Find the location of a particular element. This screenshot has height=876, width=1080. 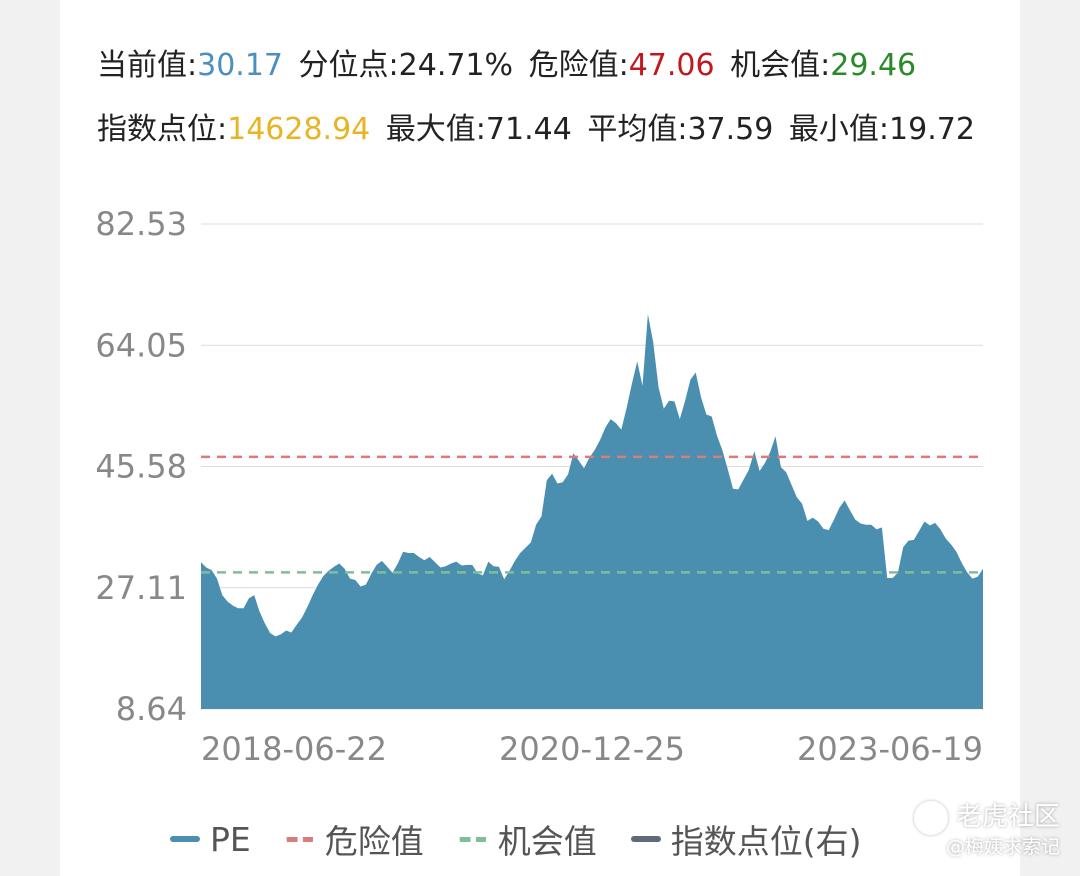

avg-stat: 平均值:37.59 is located at coordinates (680, 129).